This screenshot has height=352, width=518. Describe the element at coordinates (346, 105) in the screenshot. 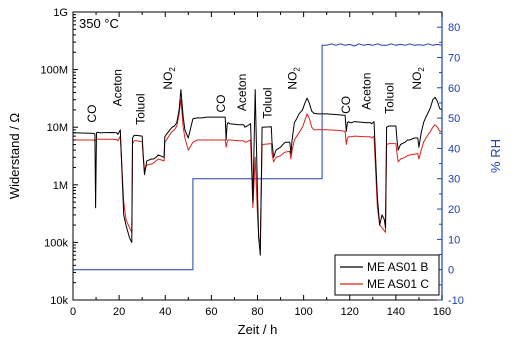

I see `annotation-8: CO` at that location.